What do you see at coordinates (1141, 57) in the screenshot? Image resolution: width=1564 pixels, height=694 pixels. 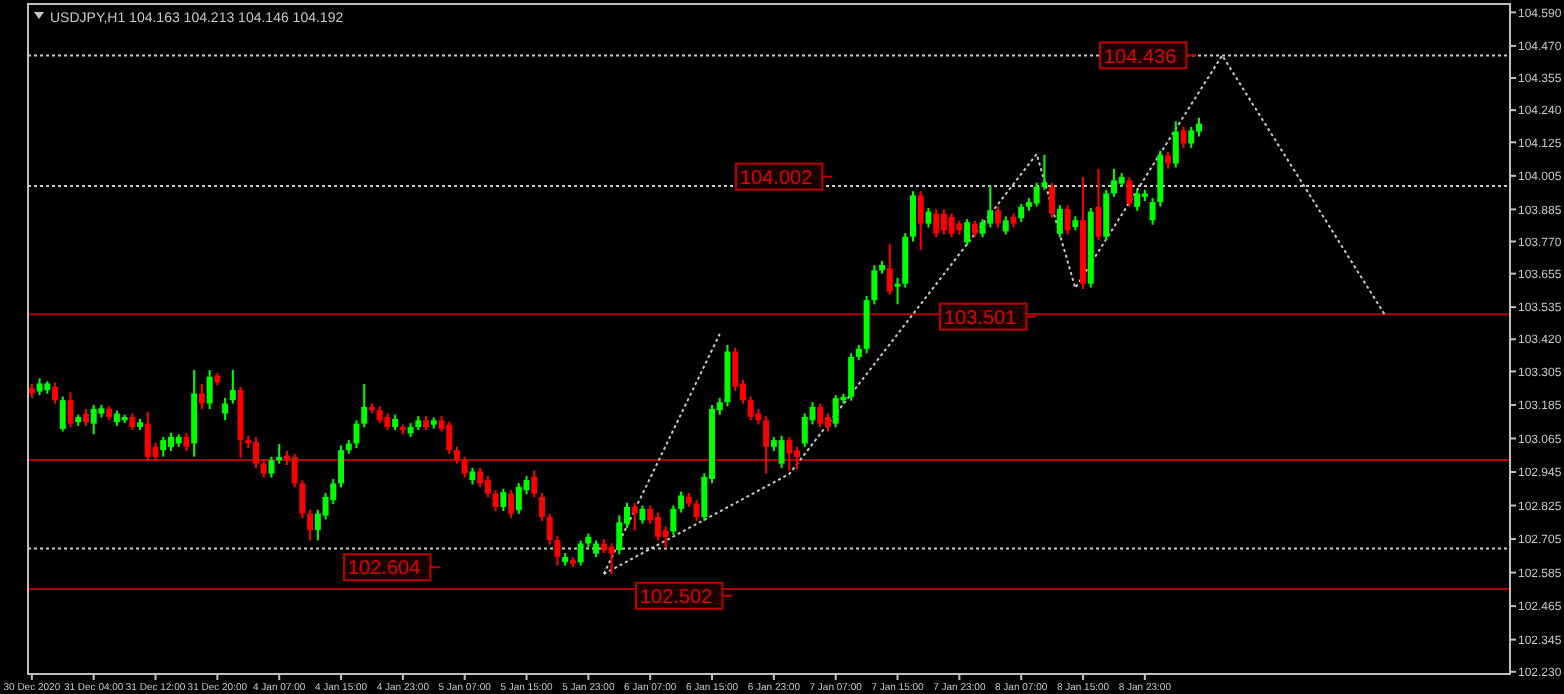 I see `annotation: 104.436` at bounding box center [1141, 57].